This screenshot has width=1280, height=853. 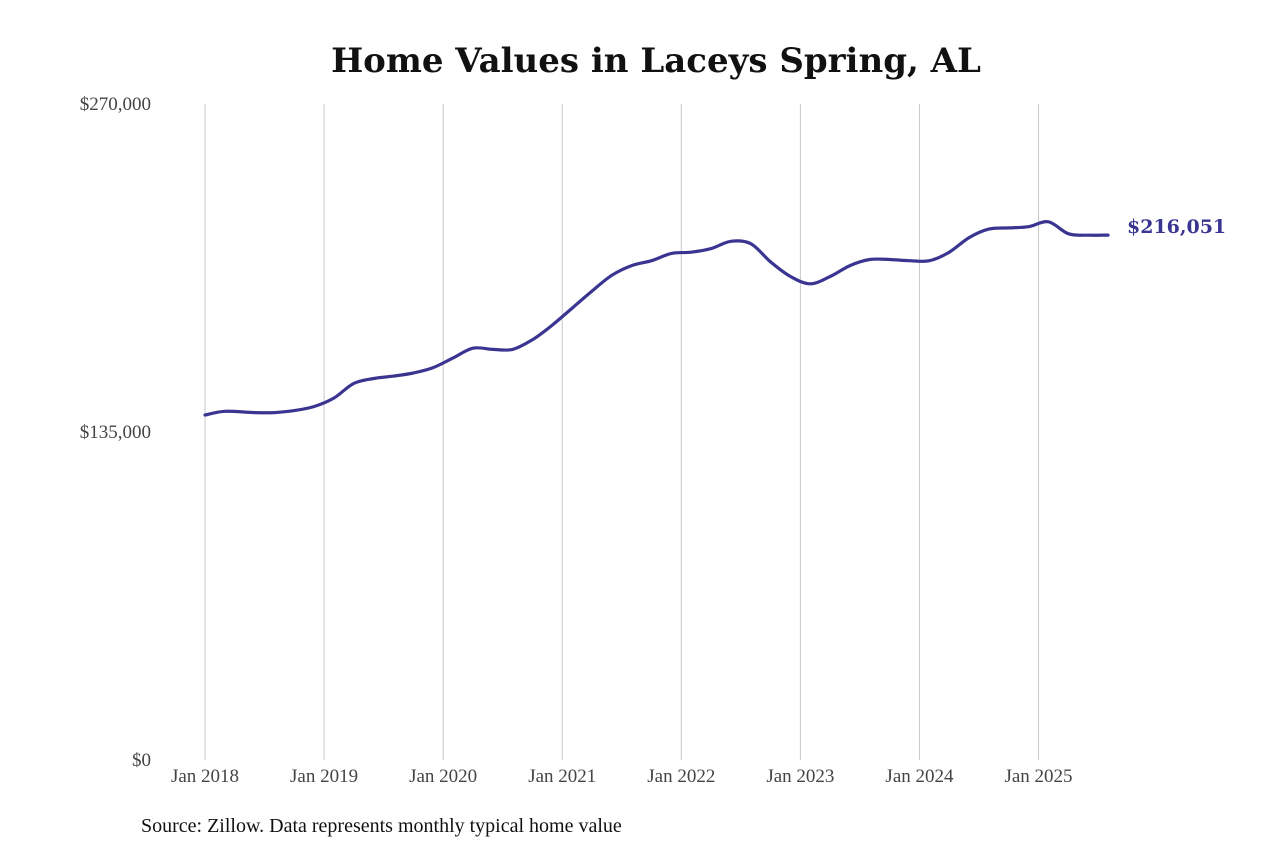 What do you see at coordinates (141, 760) in the screenshot?
I see `y-tick-label-0: $0` at bounding box center [141, 760].